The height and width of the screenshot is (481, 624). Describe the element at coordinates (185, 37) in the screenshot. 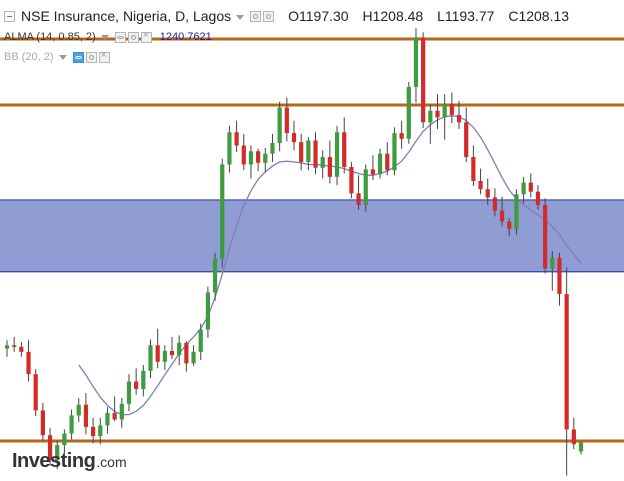

I see `alma-value: 1240.7621` at that location.